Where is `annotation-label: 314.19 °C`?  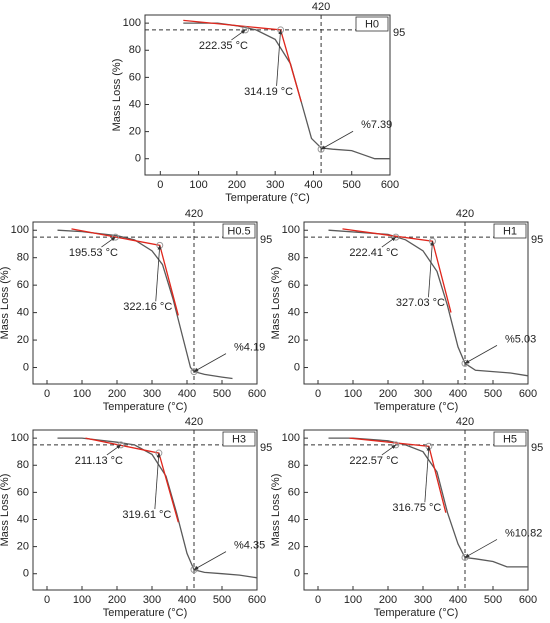
annotation-label: 314.19 °C is located at coordinates (268, 92).